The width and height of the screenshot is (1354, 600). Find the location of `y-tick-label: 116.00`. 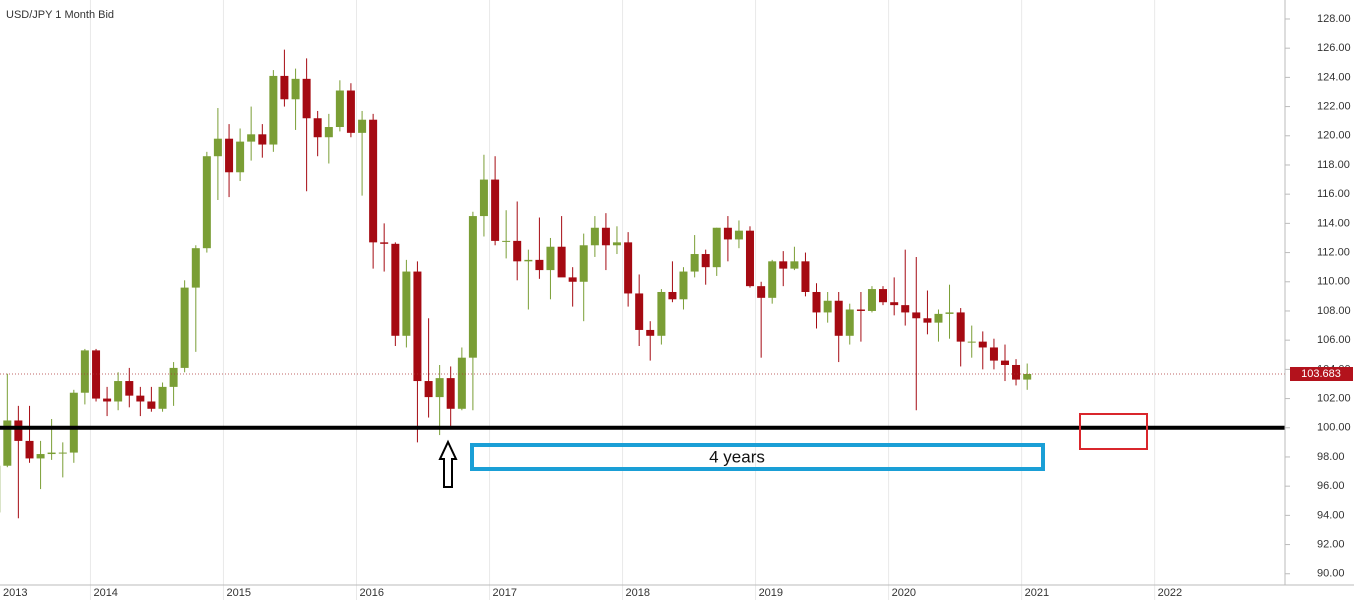

y-tick-label: 116.00 is located at coordinates (1333, 194).